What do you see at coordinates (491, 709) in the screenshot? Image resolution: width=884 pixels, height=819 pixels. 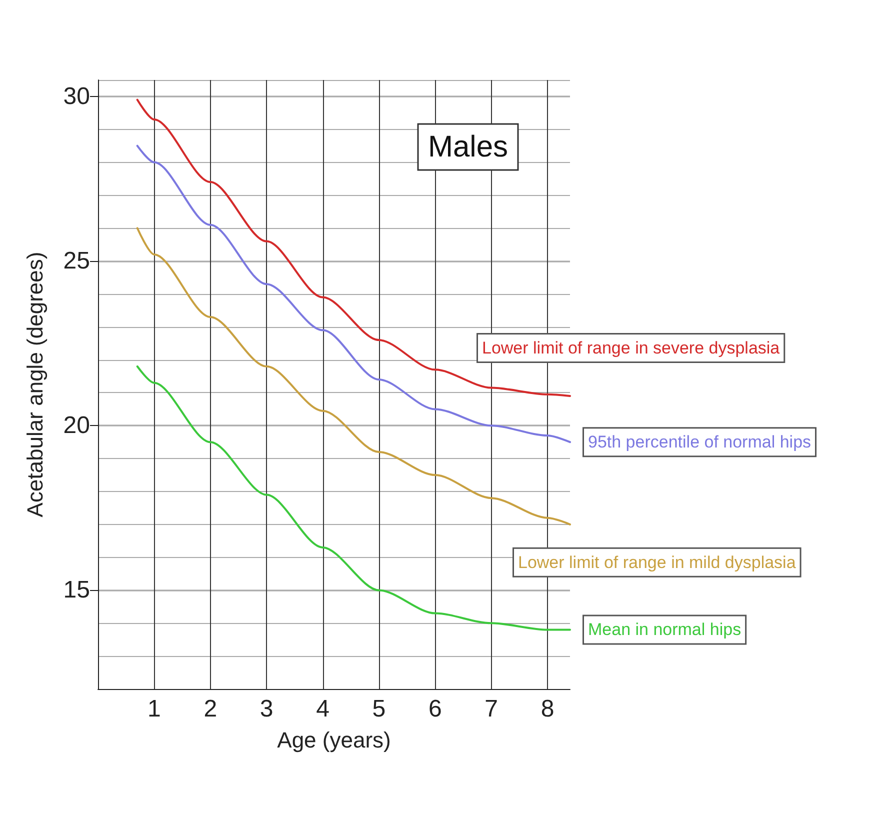 I see `x-tick-label: 7` at bounding box center [491, 709].